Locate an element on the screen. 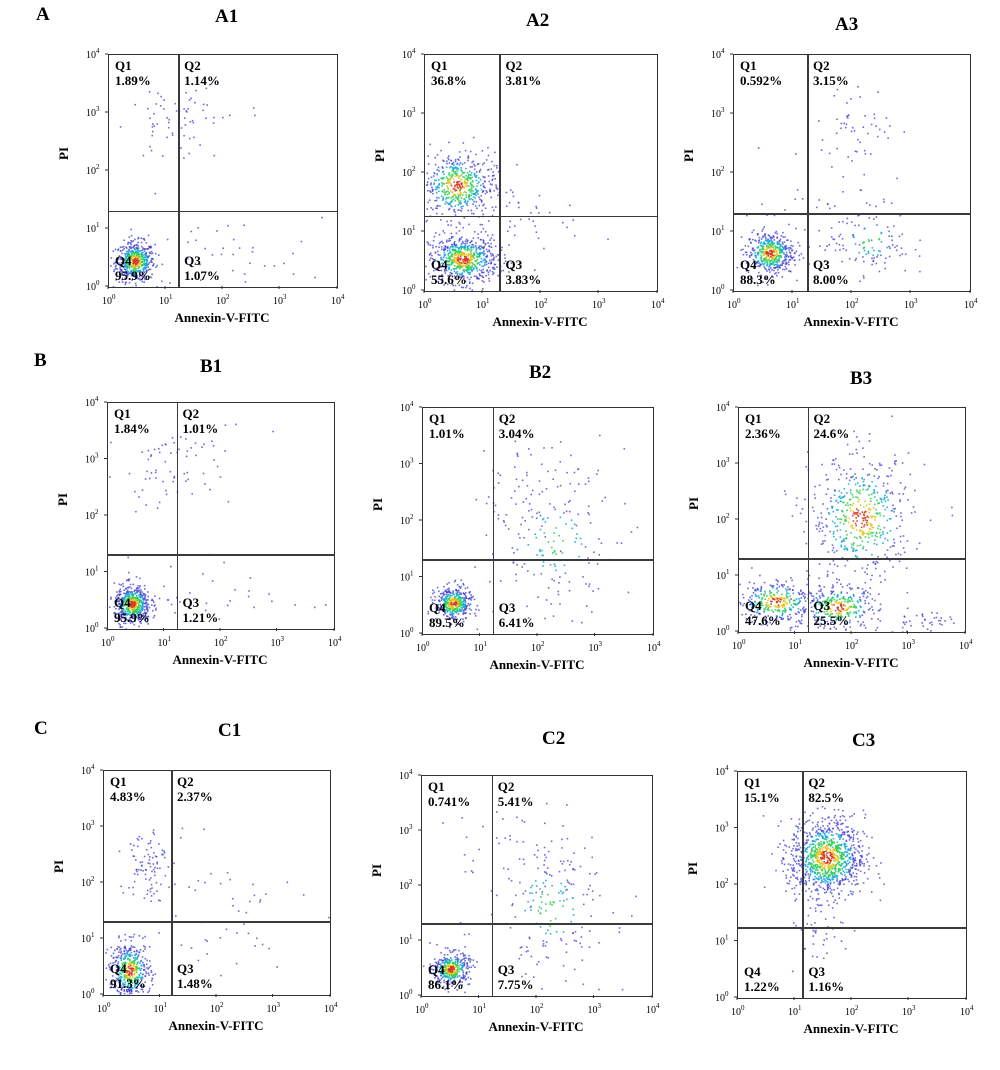  x-tick-label: 103 is located at coordinates (278, 642).